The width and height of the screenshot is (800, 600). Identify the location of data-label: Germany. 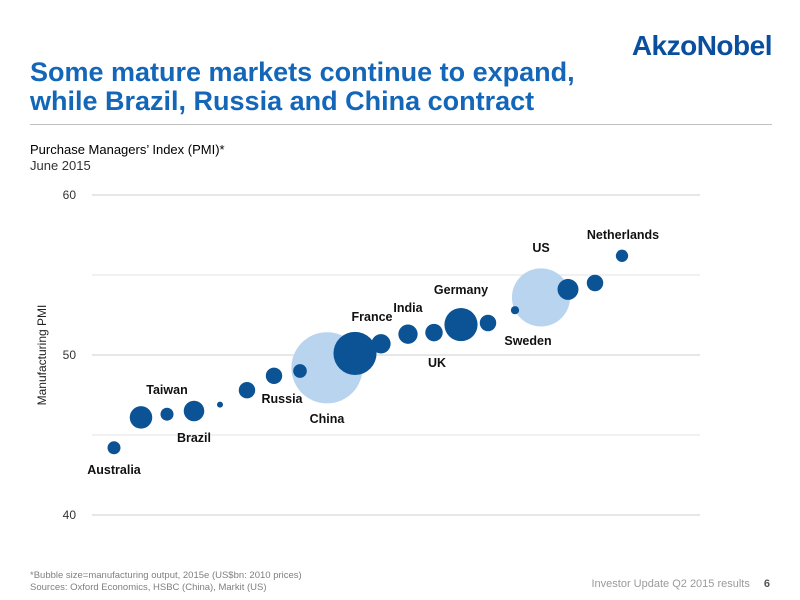
(461, 290).